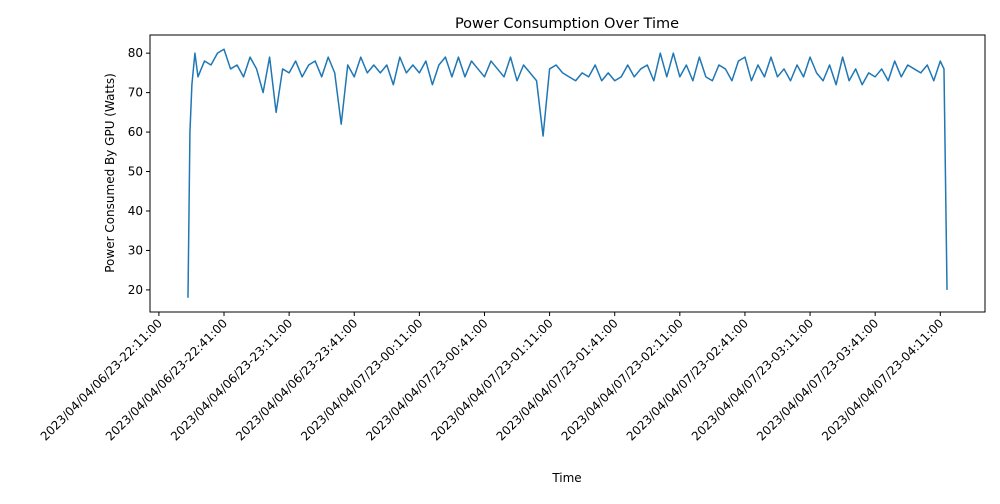 The image size is (1000, 504). What do you see at coordinates (135, 172) in the screenshot?
I see `y-tick-label: 50` at bounding box center [135, 172].